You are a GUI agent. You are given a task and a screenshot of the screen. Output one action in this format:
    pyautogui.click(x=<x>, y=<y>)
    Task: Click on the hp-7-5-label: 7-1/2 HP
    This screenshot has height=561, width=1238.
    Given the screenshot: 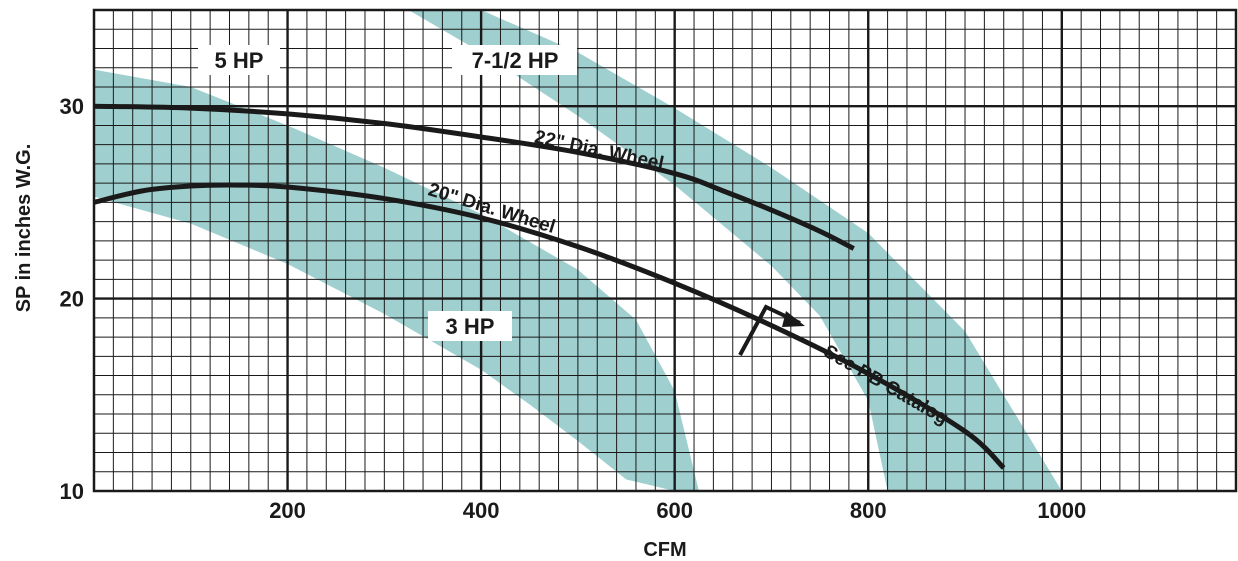 What is the action you would take?
    pyautogui.click(x=515, y=60)
    